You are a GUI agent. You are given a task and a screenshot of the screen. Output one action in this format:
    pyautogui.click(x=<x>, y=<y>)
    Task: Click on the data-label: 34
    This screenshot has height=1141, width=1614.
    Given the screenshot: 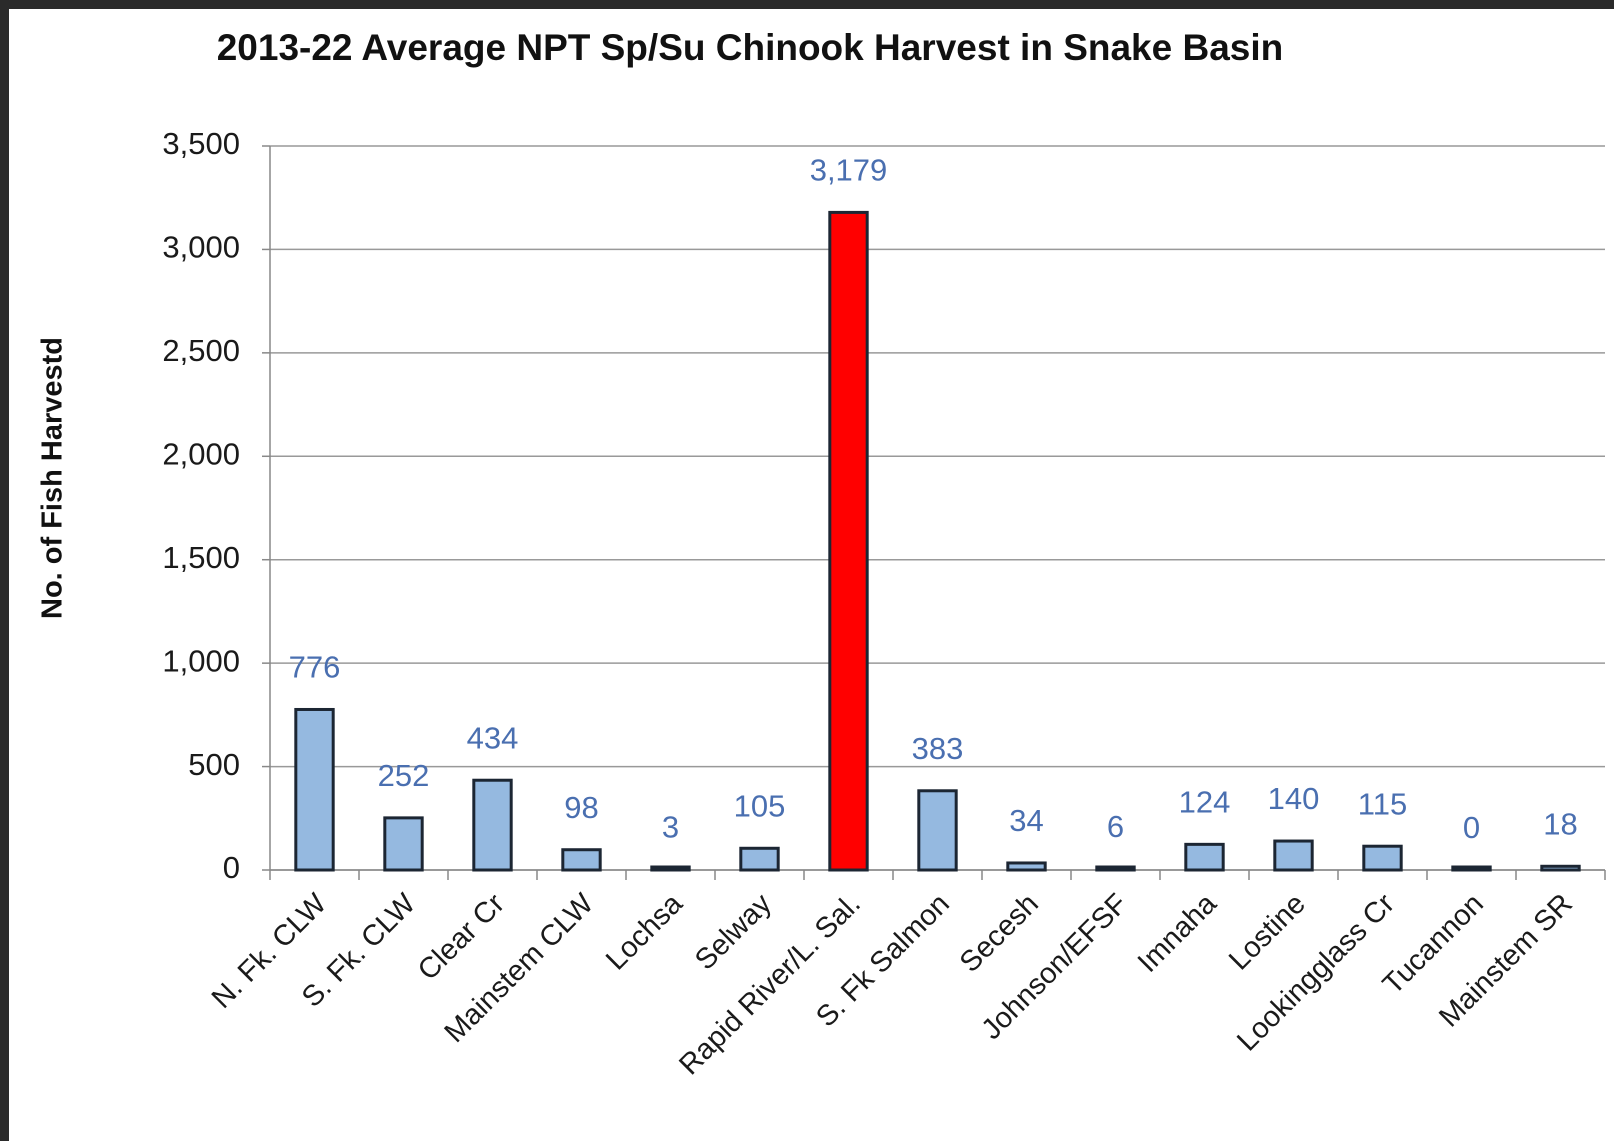 What is the action you would take?
    pyautogui.click(x=1026, y=820)
    